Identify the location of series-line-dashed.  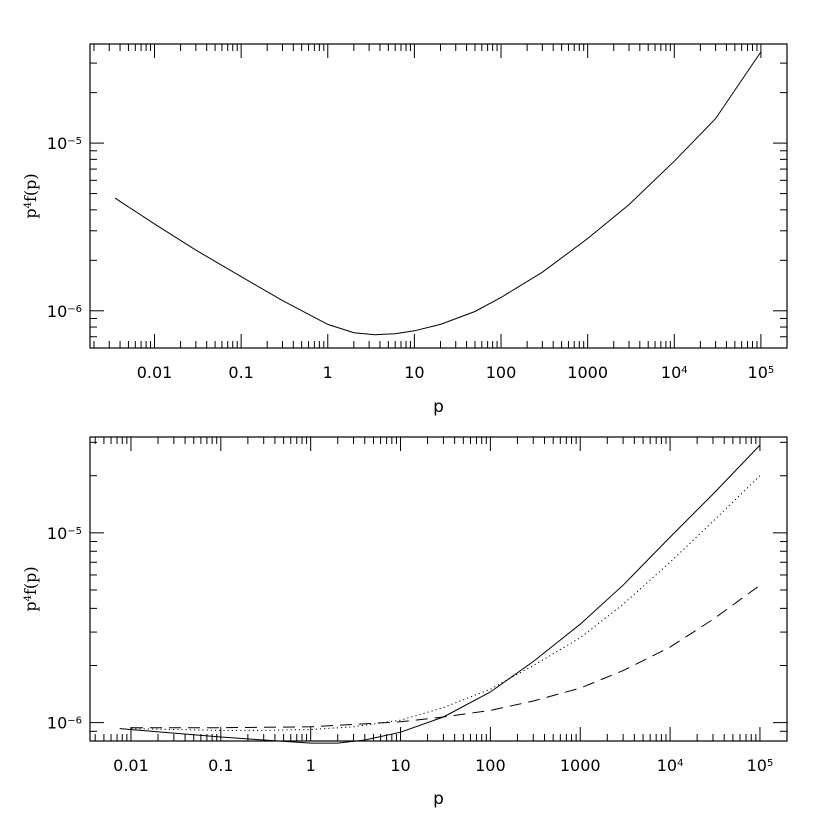
(446, 656).